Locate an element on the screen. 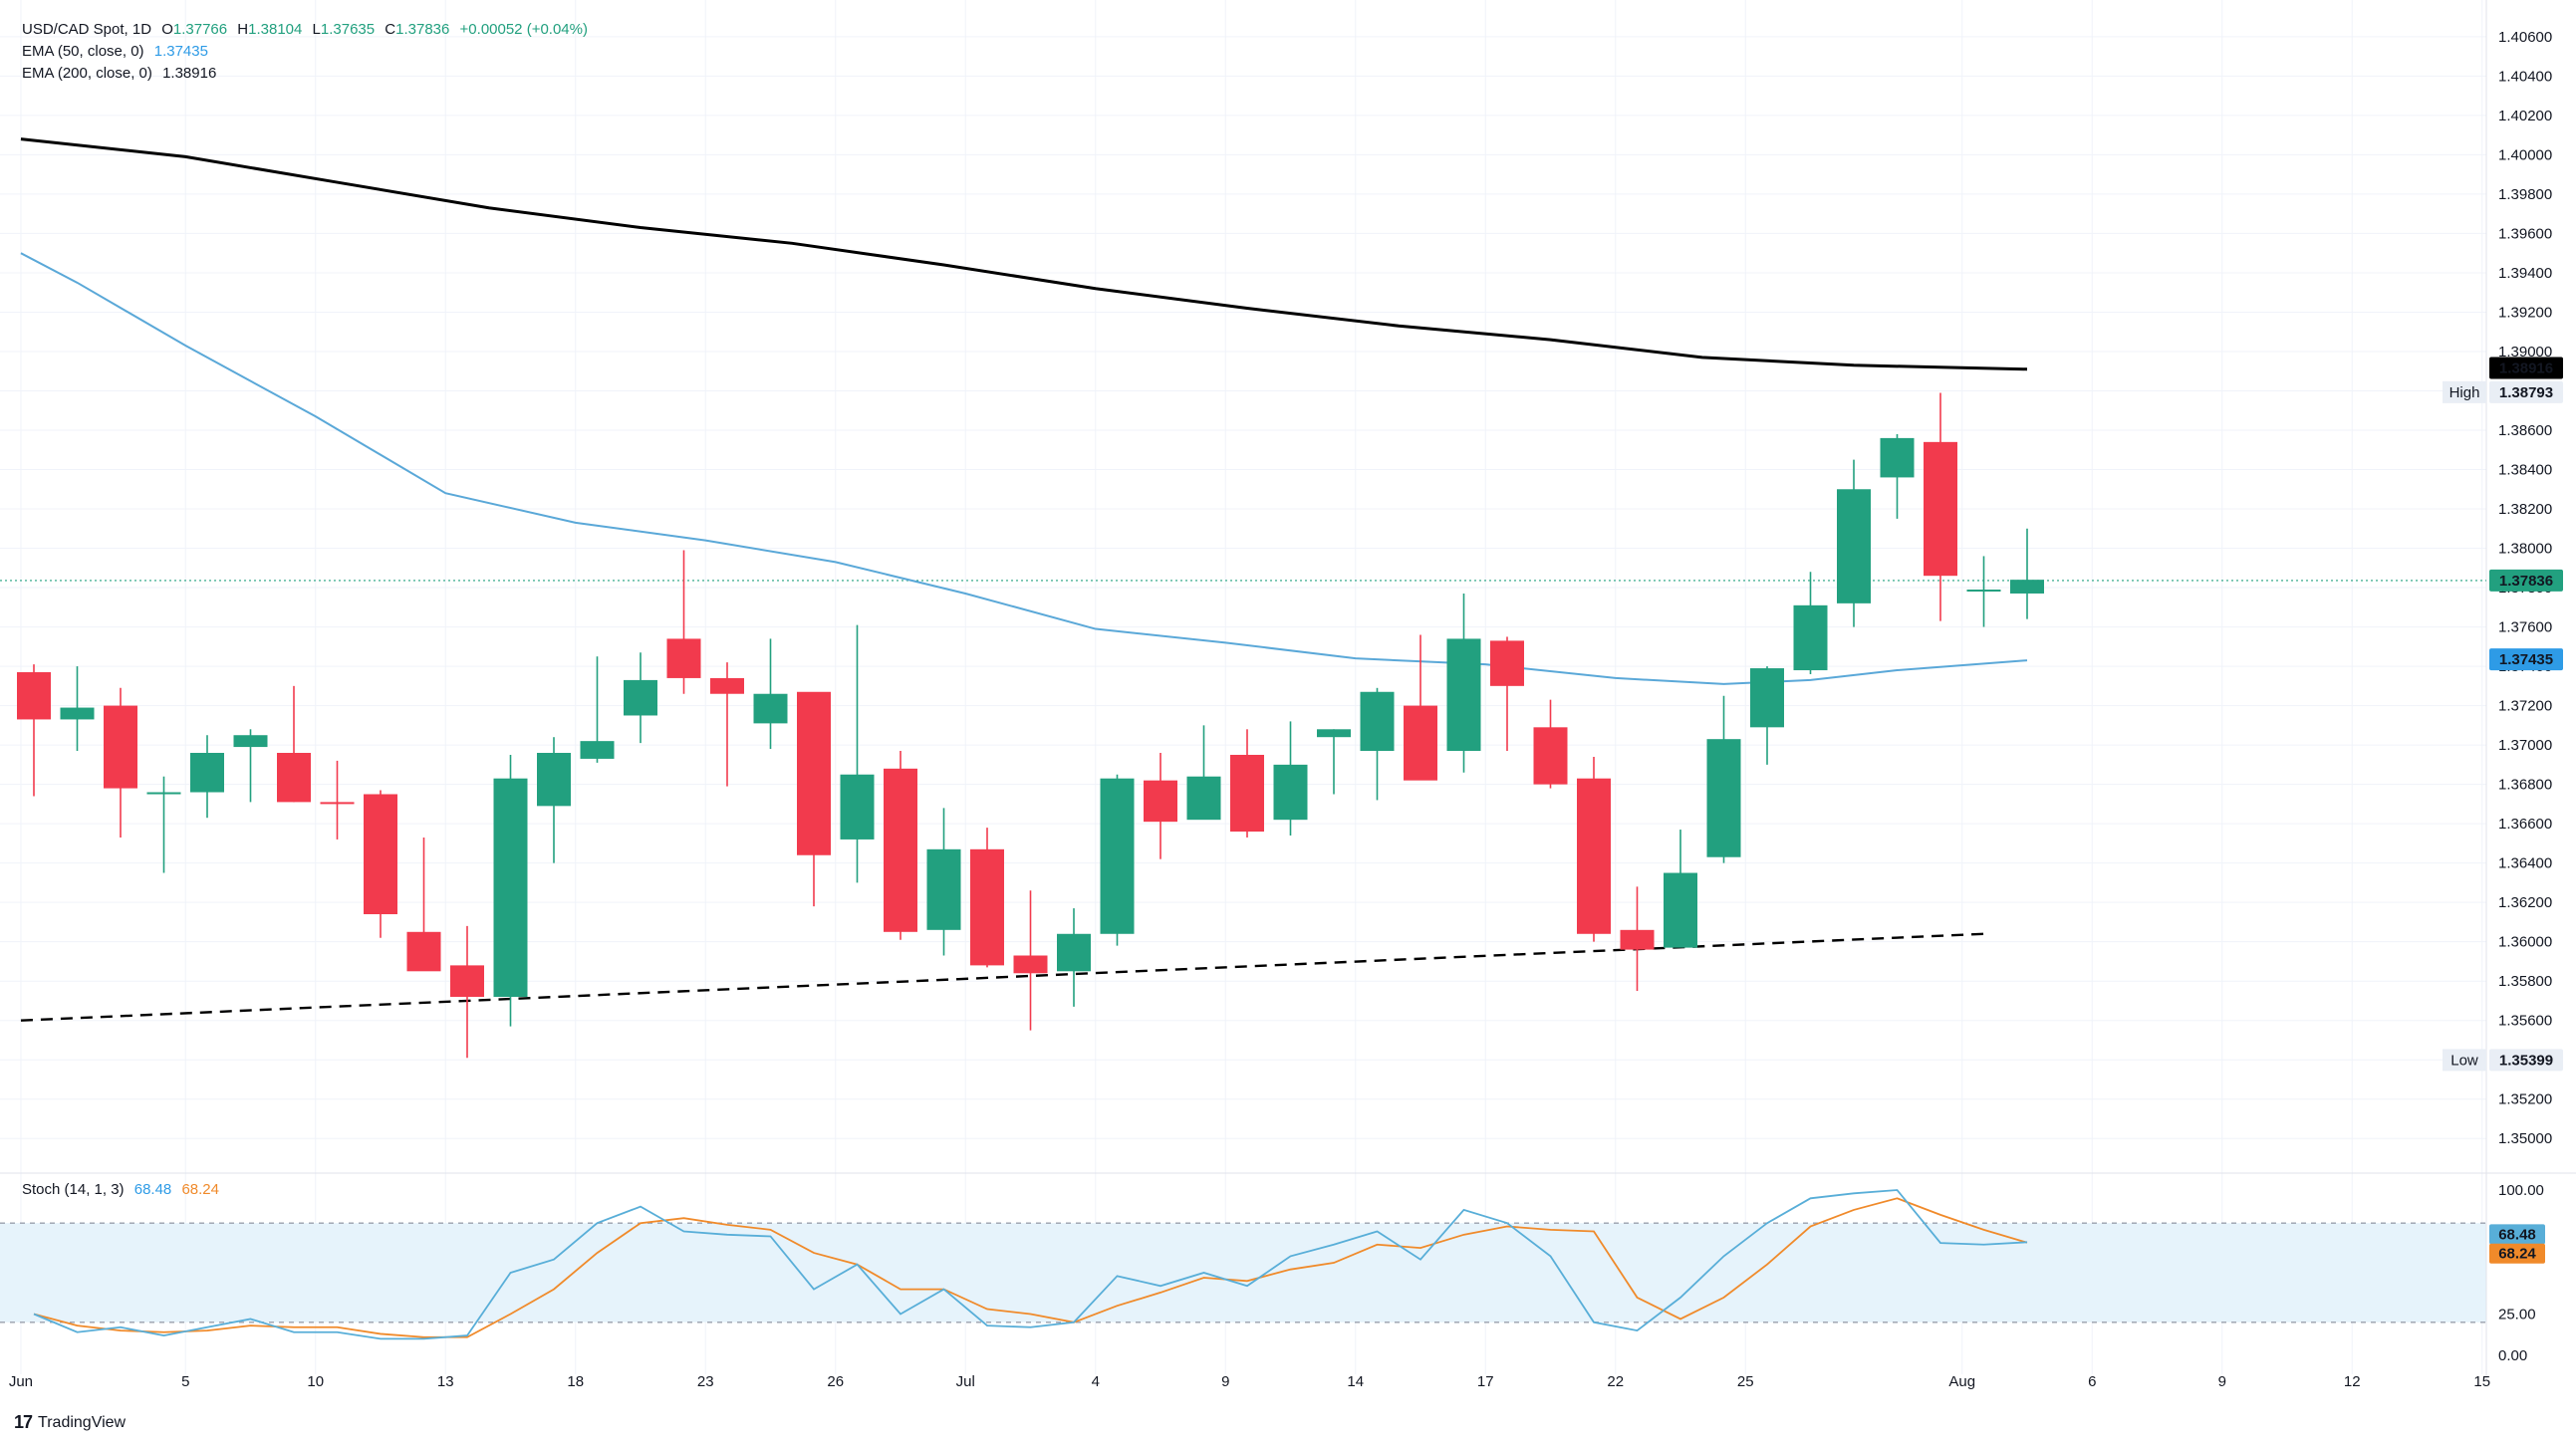 Image resolution: width=2576 pixels, height=1442 pixels. stoch-label: Stoch (14, 1, 3) is located at coordinates (73, 1189).